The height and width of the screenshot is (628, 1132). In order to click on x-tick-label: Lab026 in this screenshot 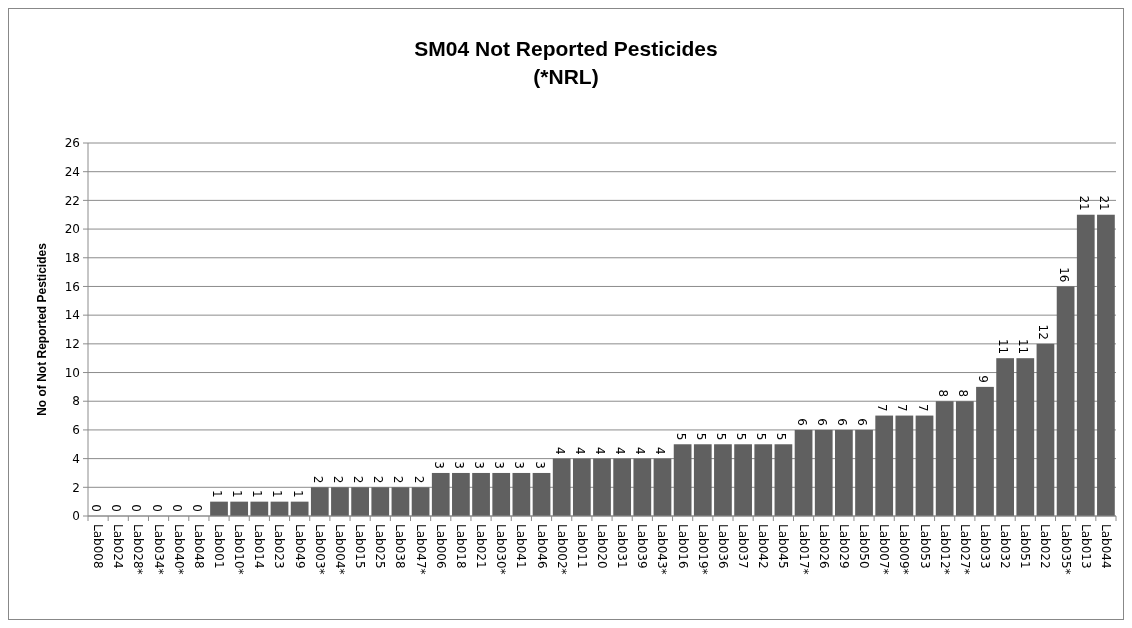, I will do `click(823, 546)`.